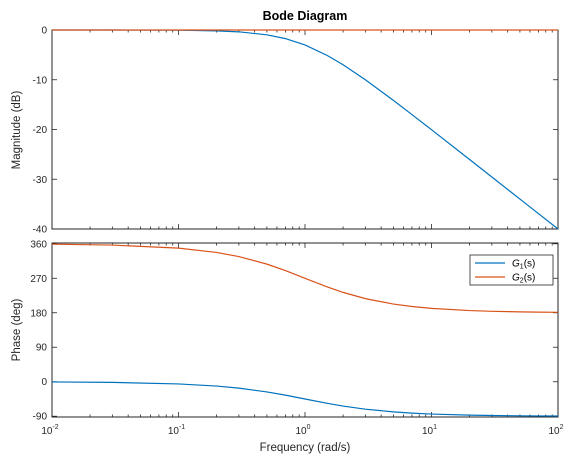 Image resolution: width=568 pixels, height=457 pixels. What do you see at coordinates (523, 265) in the screenshot?
I see `legend-entry-g1: G1(s)` at bounding box center [523, 265].